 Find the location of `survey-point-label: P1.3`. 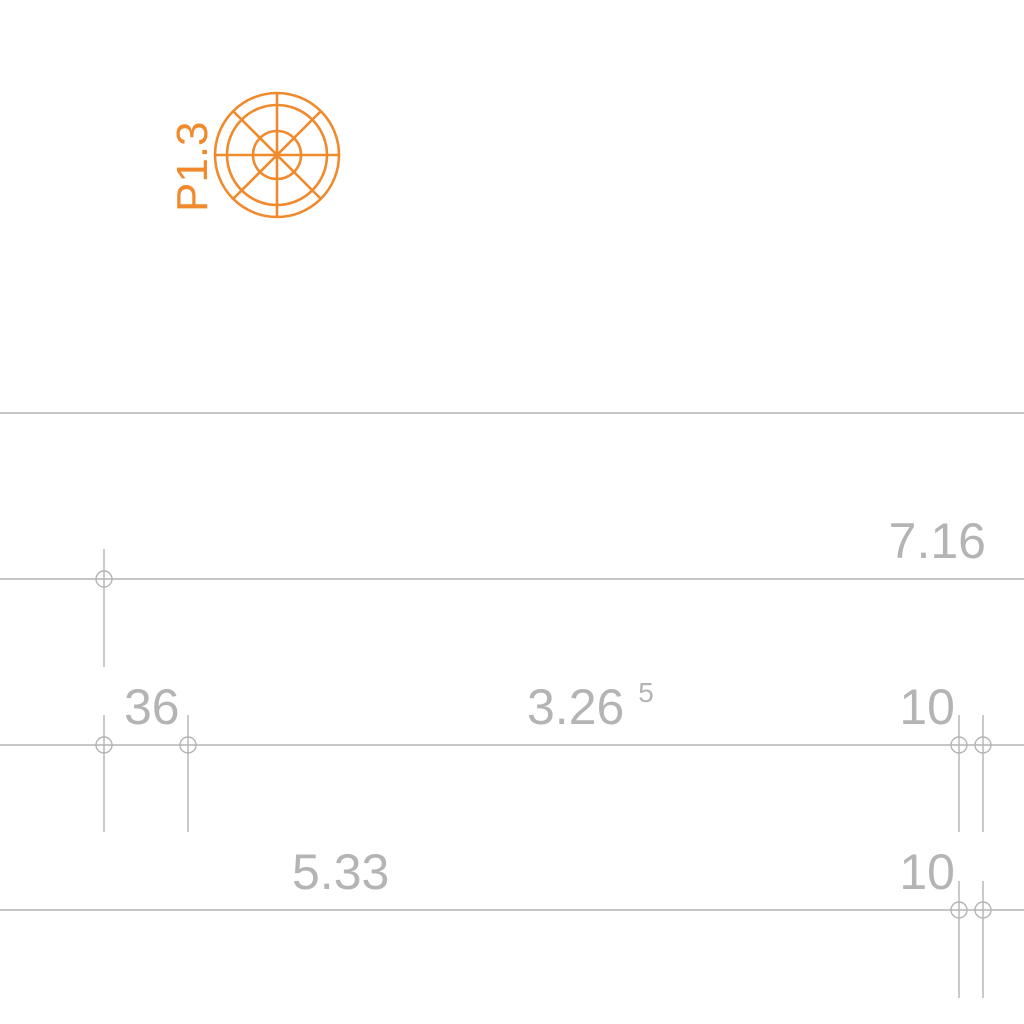

survey-point-label: P1.3 is located at coordinates (192, 166).